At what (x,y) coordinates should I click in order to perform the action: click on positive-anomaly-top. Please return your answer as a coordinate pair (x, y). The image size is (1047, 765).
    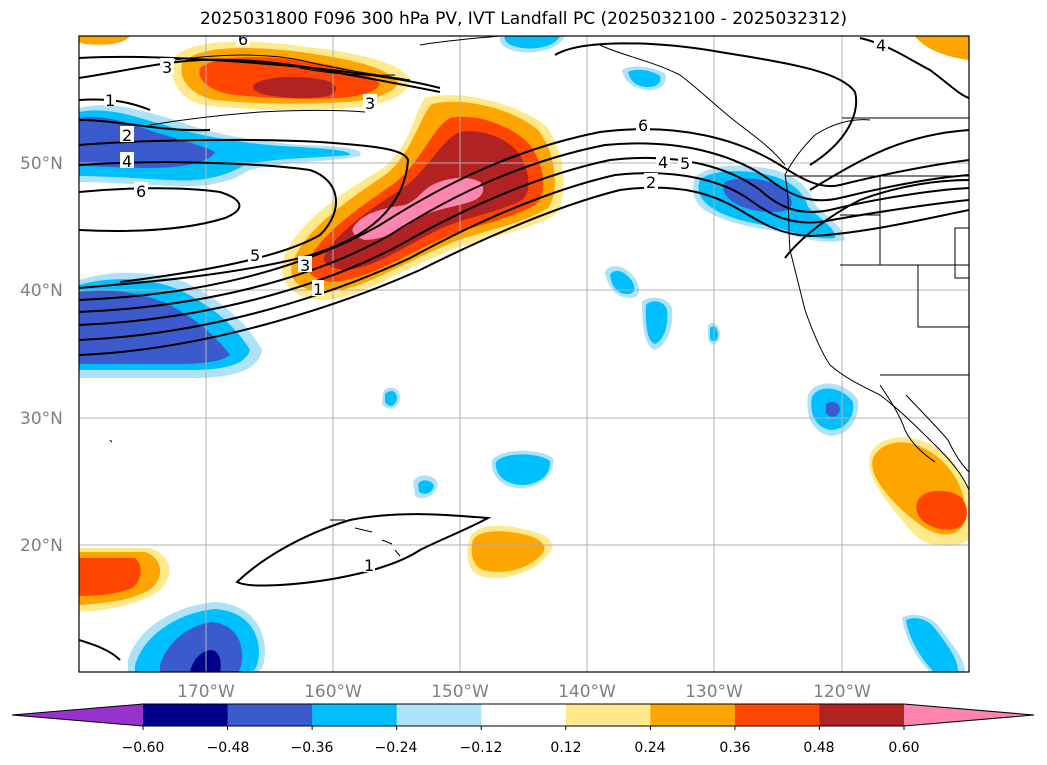
    Looking at the image, I should click on (524, 48).